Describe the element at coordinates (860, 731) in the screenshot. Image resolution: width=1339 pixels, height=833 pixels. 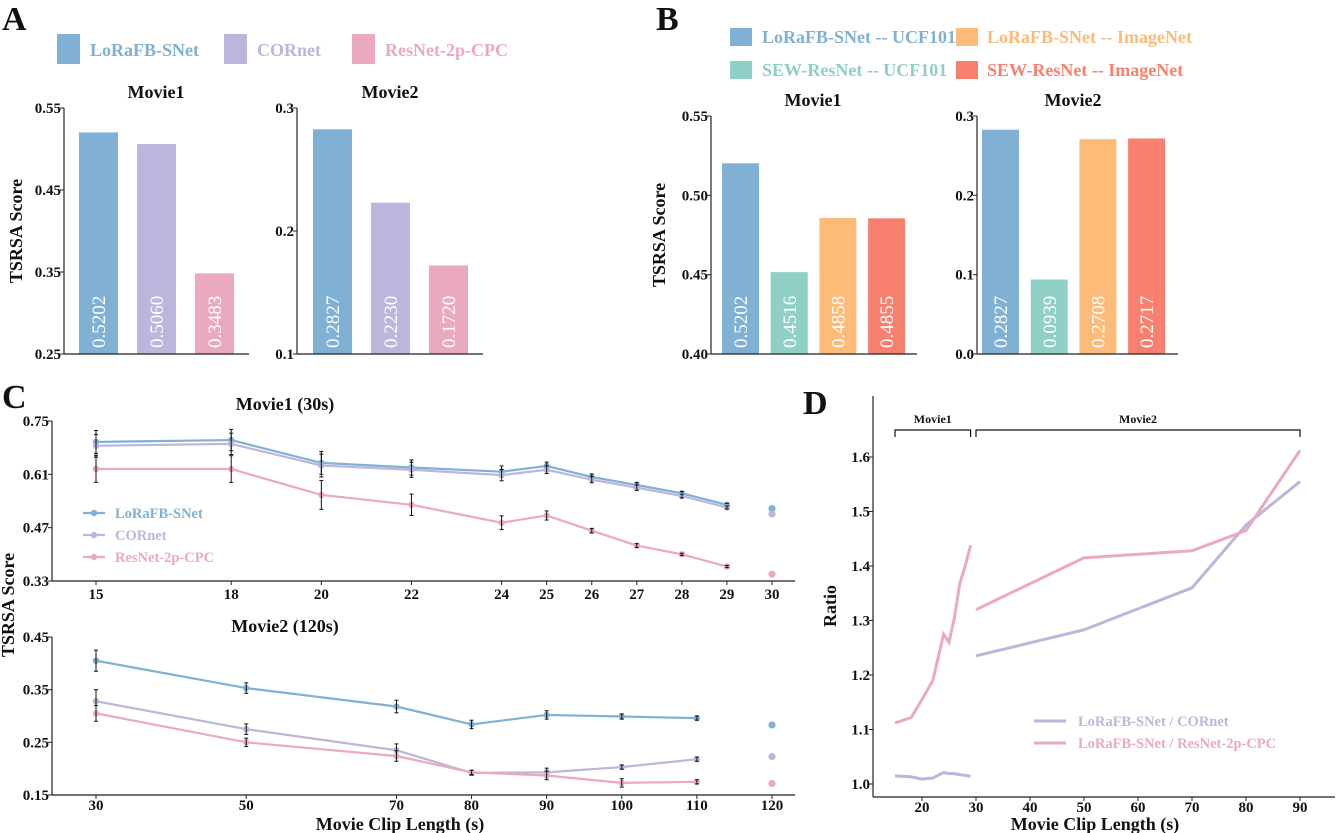
I see `y-tick-label: 1.1` at that location.